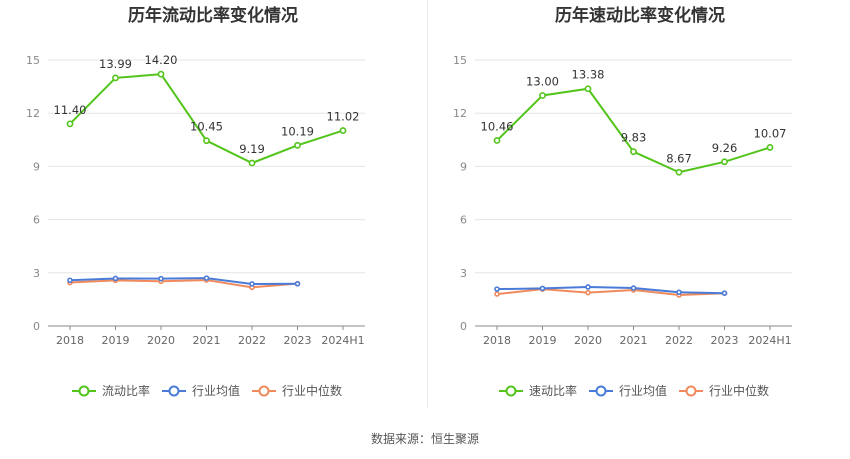 The image size is (850, 459). I want to click on data-label: 9.19, so click(252, 149).